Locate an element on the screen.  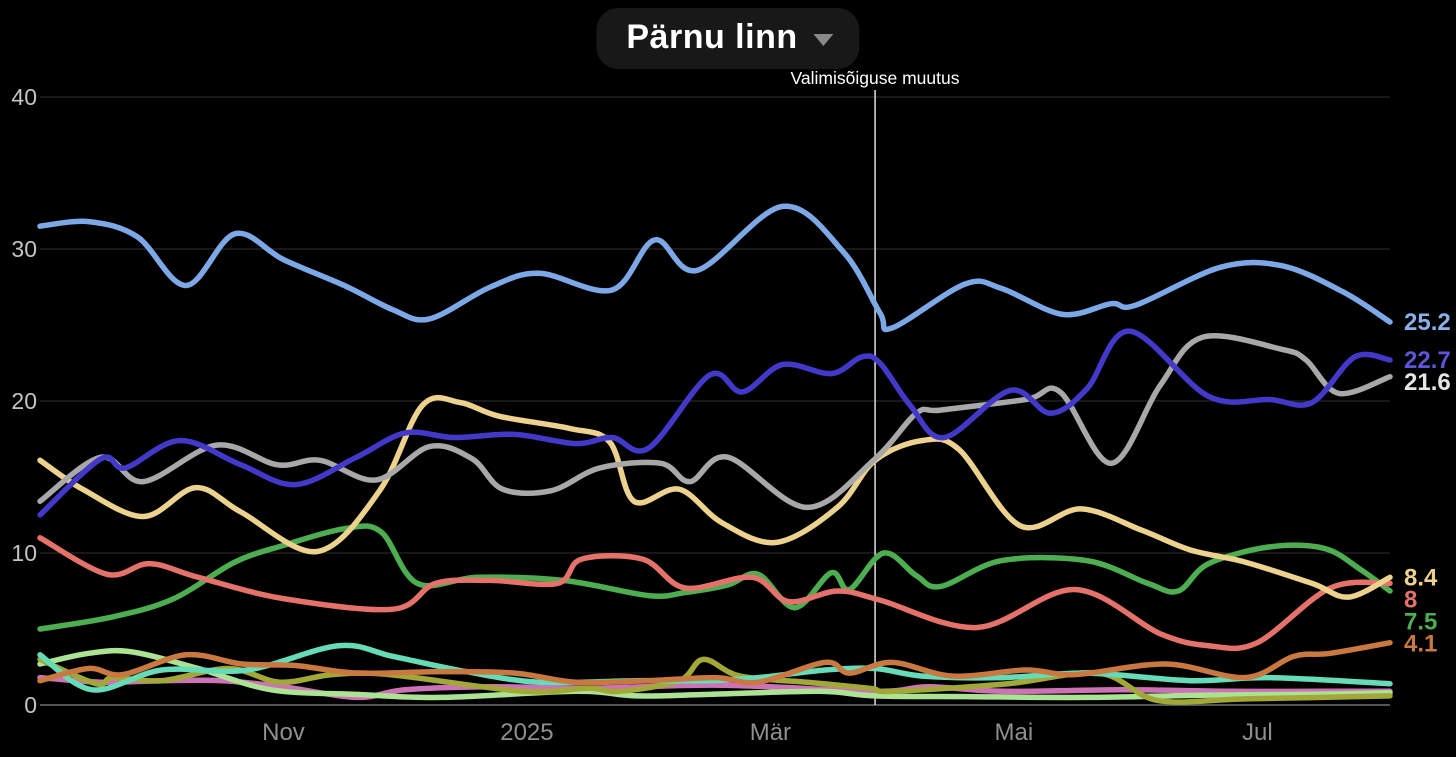
series-line-orange is located at coordinates (715, 662).